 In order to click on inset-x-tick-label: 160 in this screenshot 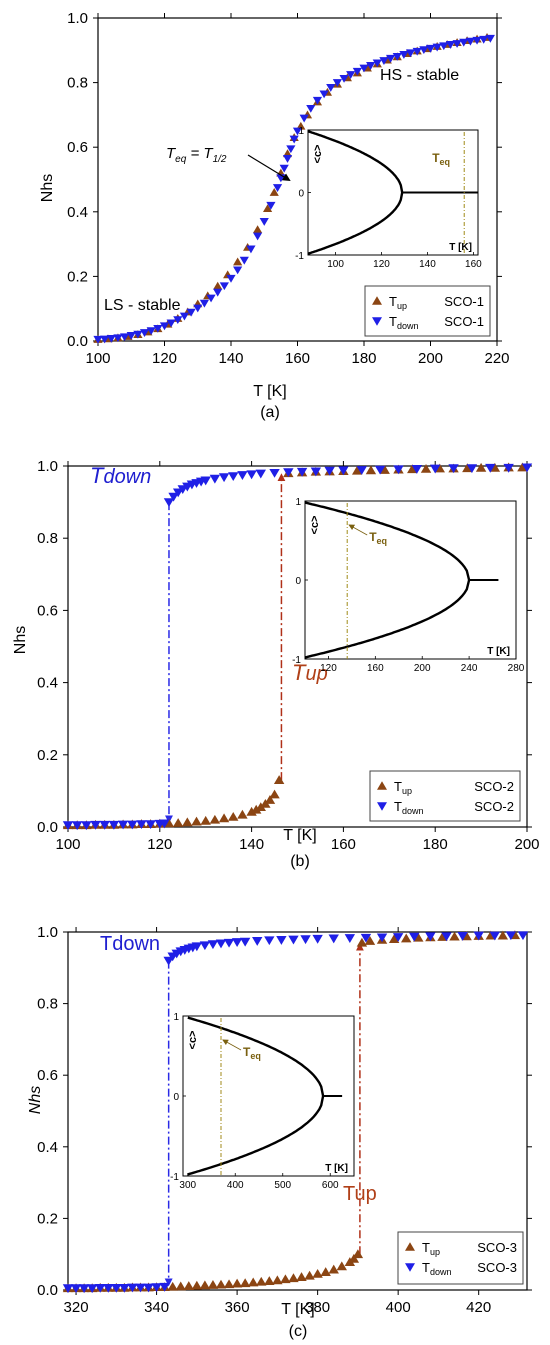, I will do `click(375, 668)`.